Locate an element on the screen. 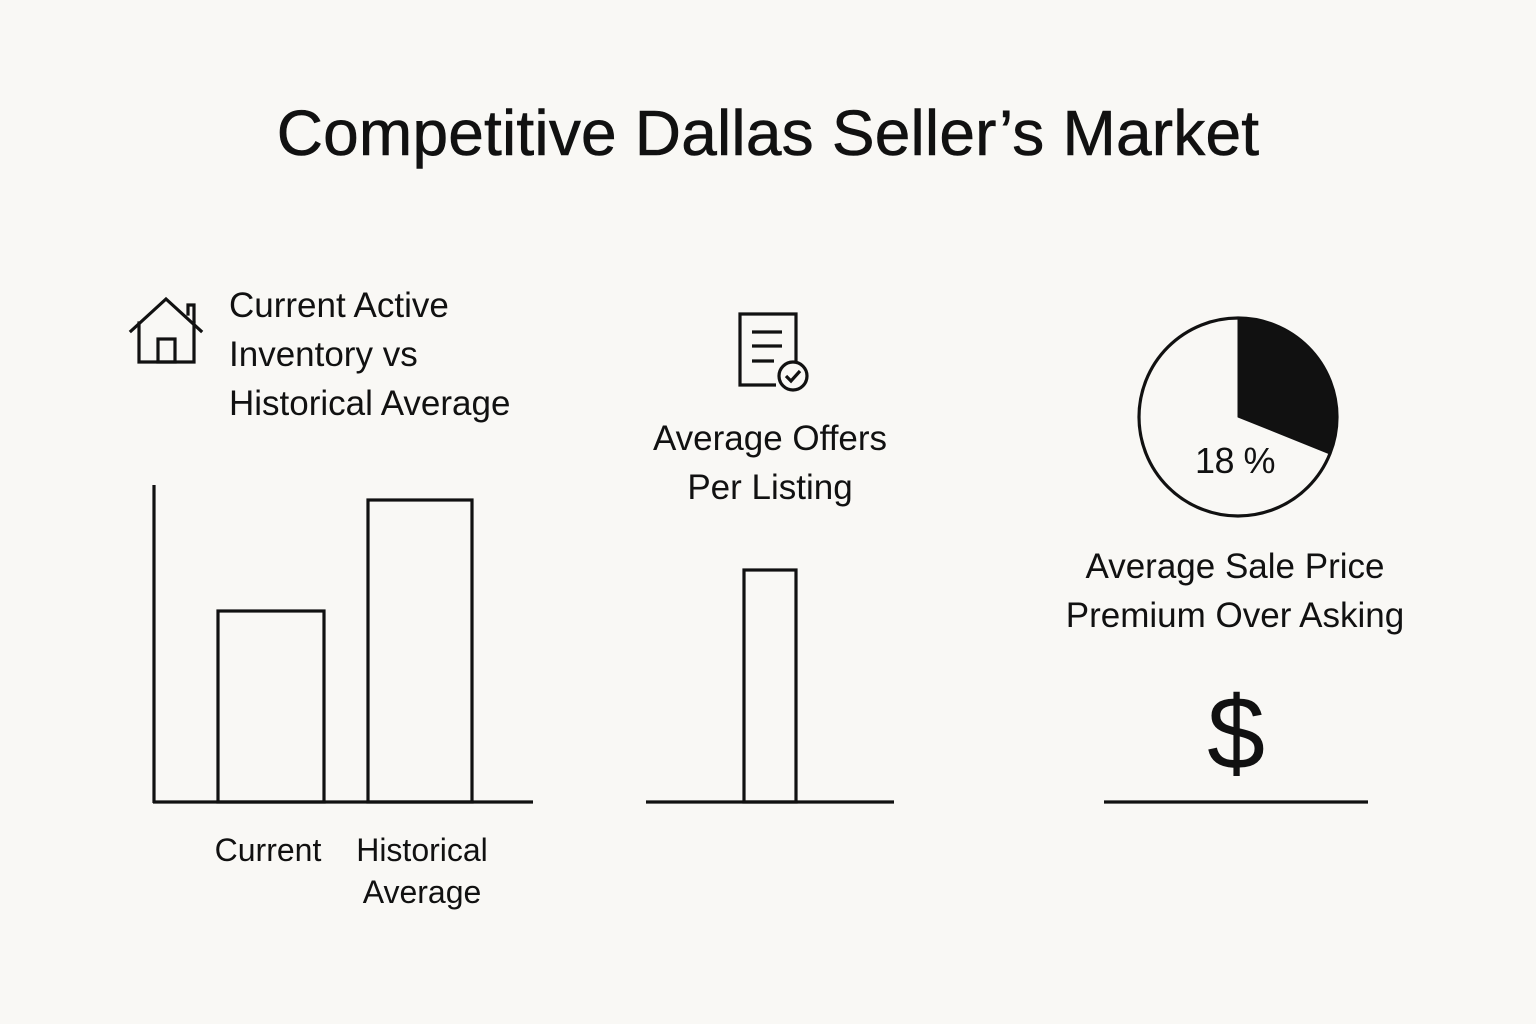  inventory-bar-chart is located at coordinates (342, 644).